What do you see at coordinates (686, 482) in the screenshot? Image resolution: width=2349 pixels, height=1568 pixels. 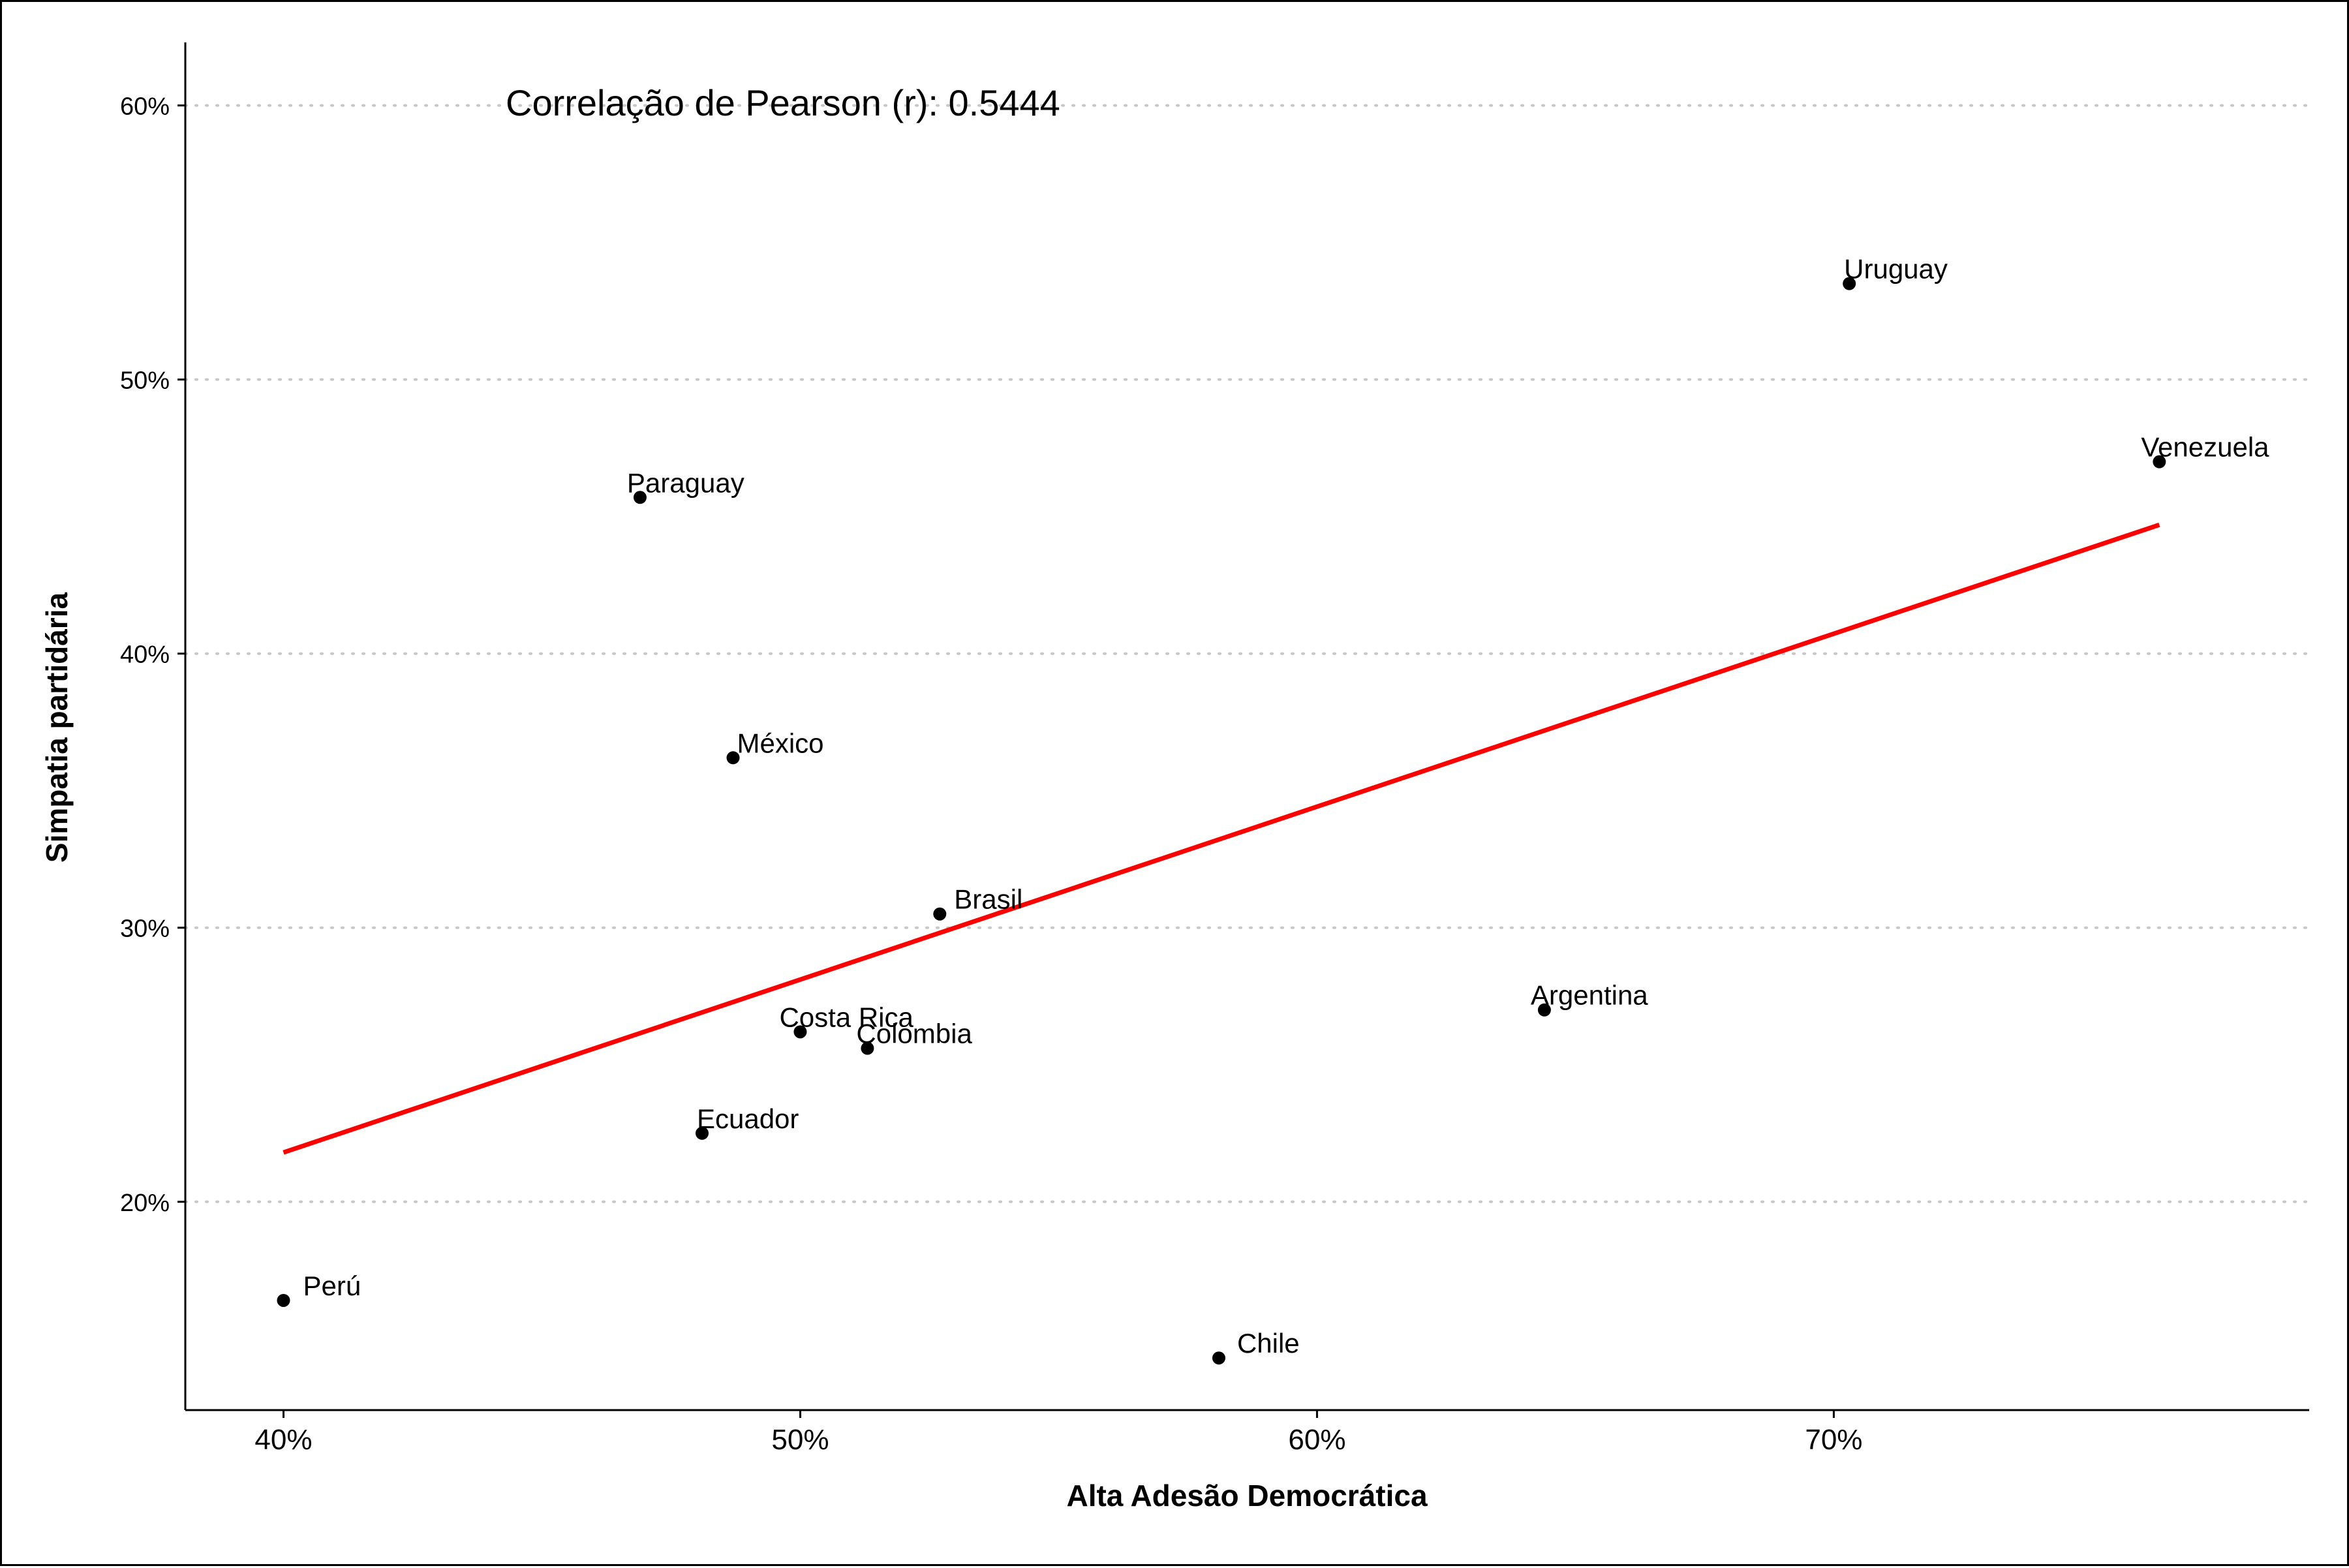 I see `point-label: Paraguay` at bounding box center [686, 482].